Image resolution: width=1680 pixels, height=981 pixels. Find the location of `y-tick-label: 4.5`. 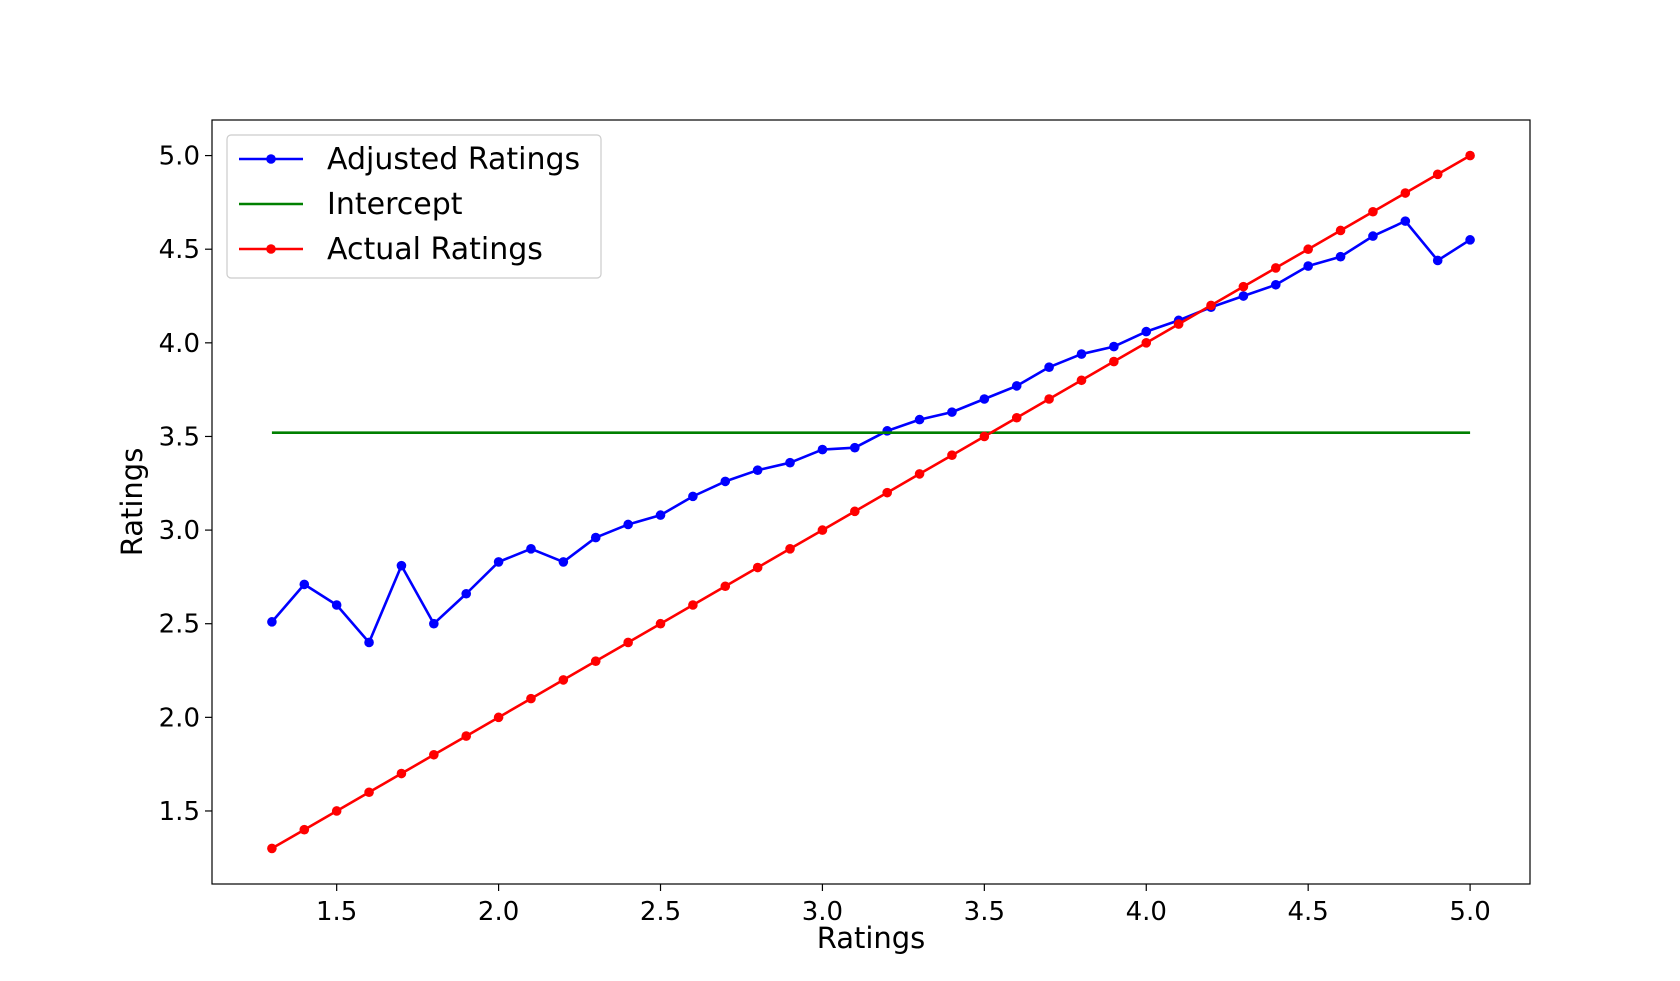

y-tick-label: 4.5 is located at coordinates (179, 250).